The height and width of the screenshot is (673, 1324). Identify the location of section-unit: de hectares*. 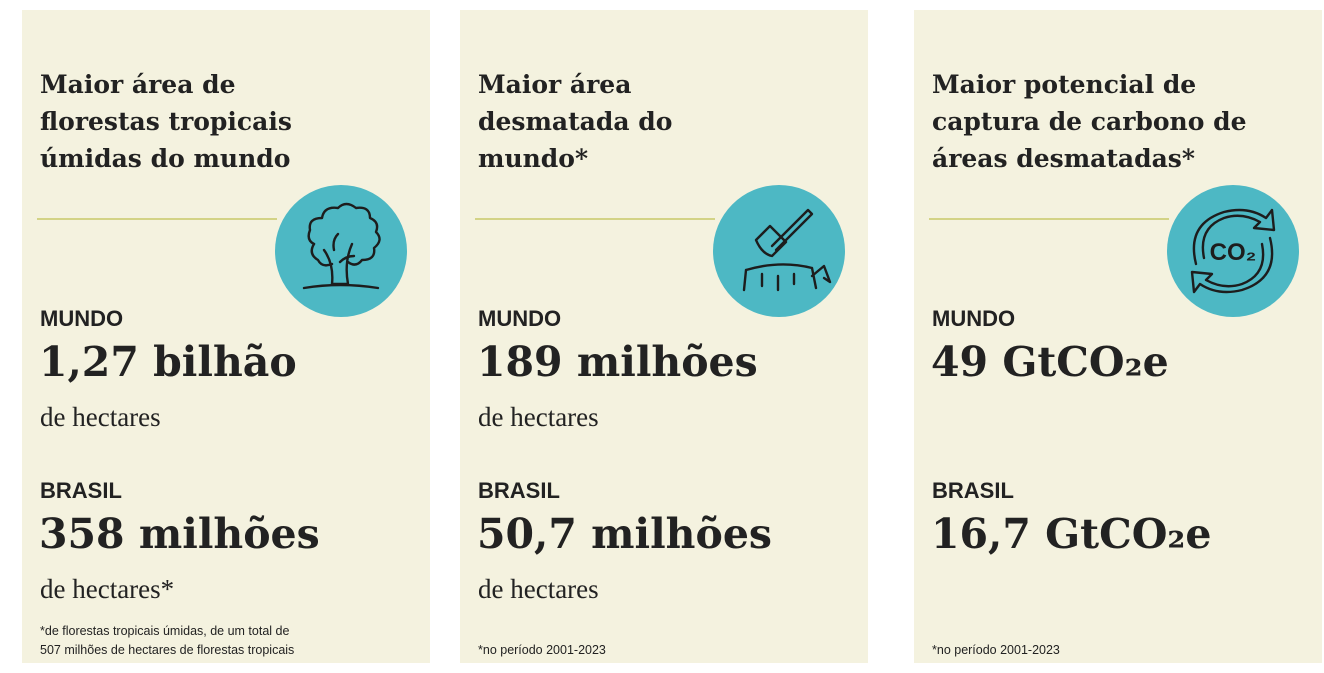
(107, 589).